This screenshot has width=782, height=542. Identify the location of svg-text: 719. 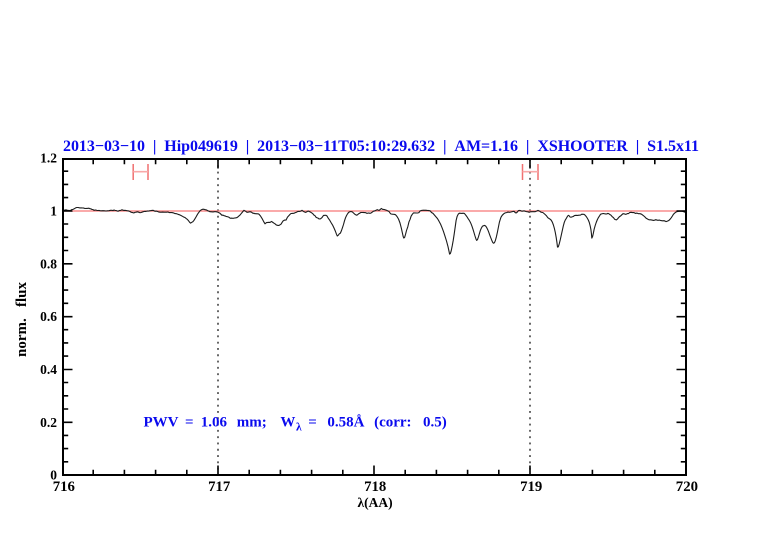
(531, 487).